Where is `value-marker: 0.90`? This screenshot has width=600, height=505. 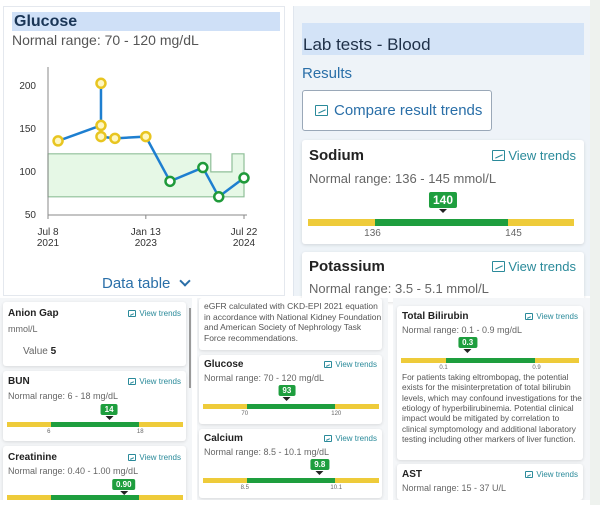 value-marker: 0.90 is located at coordinates (123, 487).